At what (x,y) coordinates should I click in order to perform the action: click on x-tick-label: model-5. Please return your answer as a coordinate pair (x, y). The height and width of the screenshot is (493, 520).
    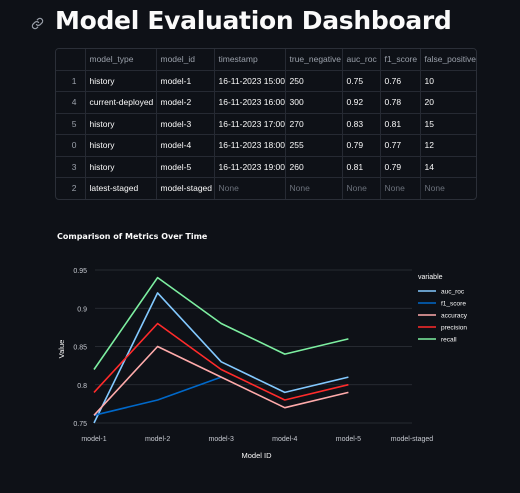
    Looking at the image, I should click on (348, 439).